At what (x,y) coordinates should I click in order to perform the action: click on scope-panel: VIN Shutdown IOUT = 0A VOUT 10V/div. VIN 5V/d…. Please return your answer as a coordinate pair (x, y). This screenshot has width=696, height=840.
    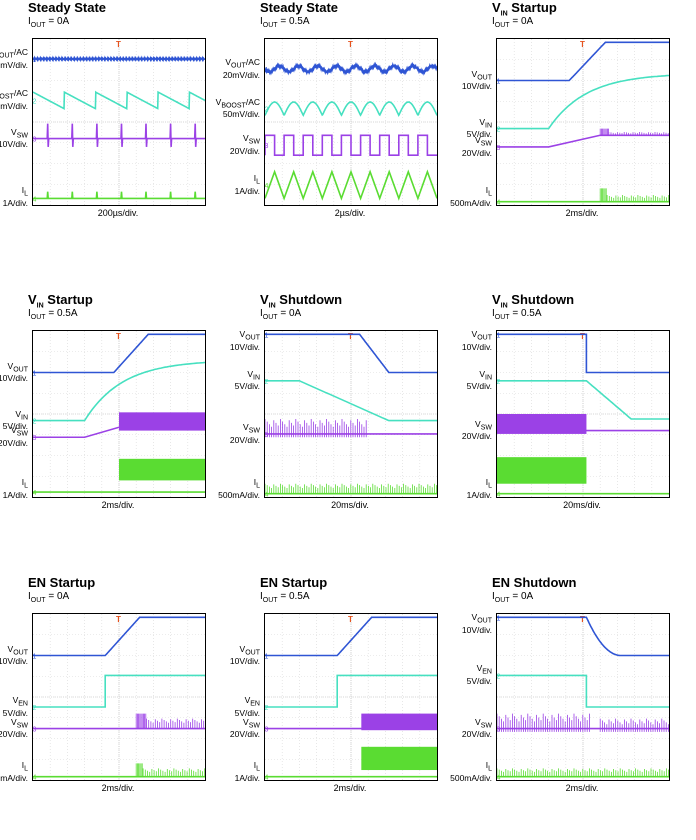
    Looking at the image, I should click on (335, 424).